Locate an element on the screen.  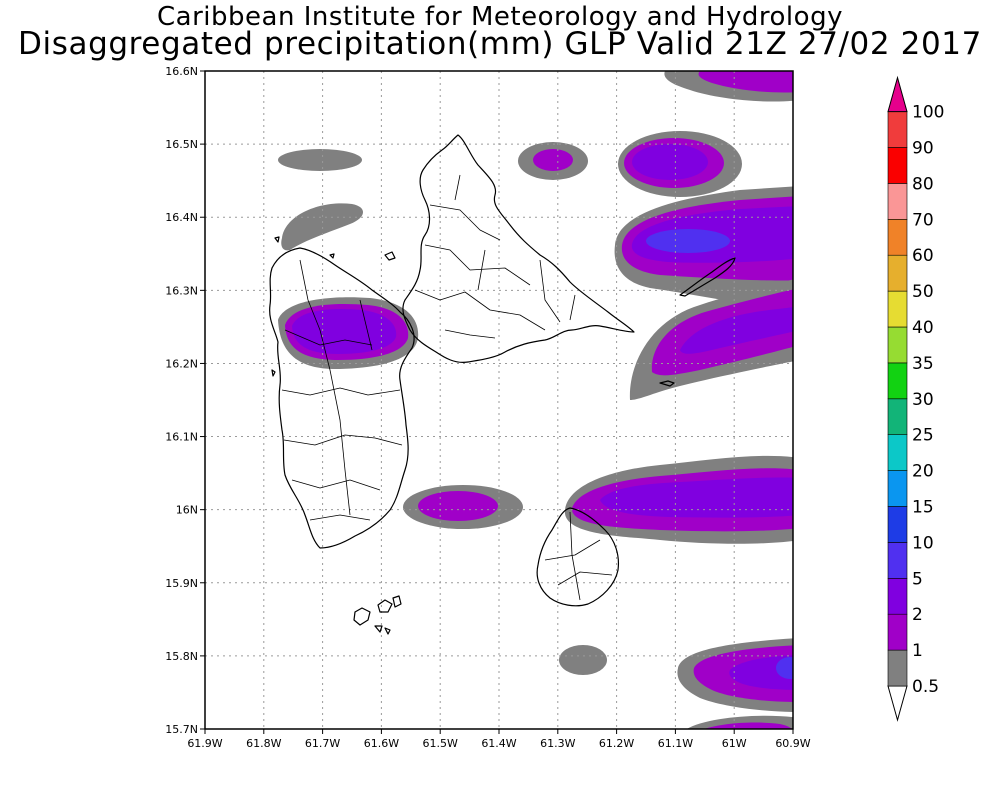
y-tick-label: 16.5N is located at coordinates (181, 144).